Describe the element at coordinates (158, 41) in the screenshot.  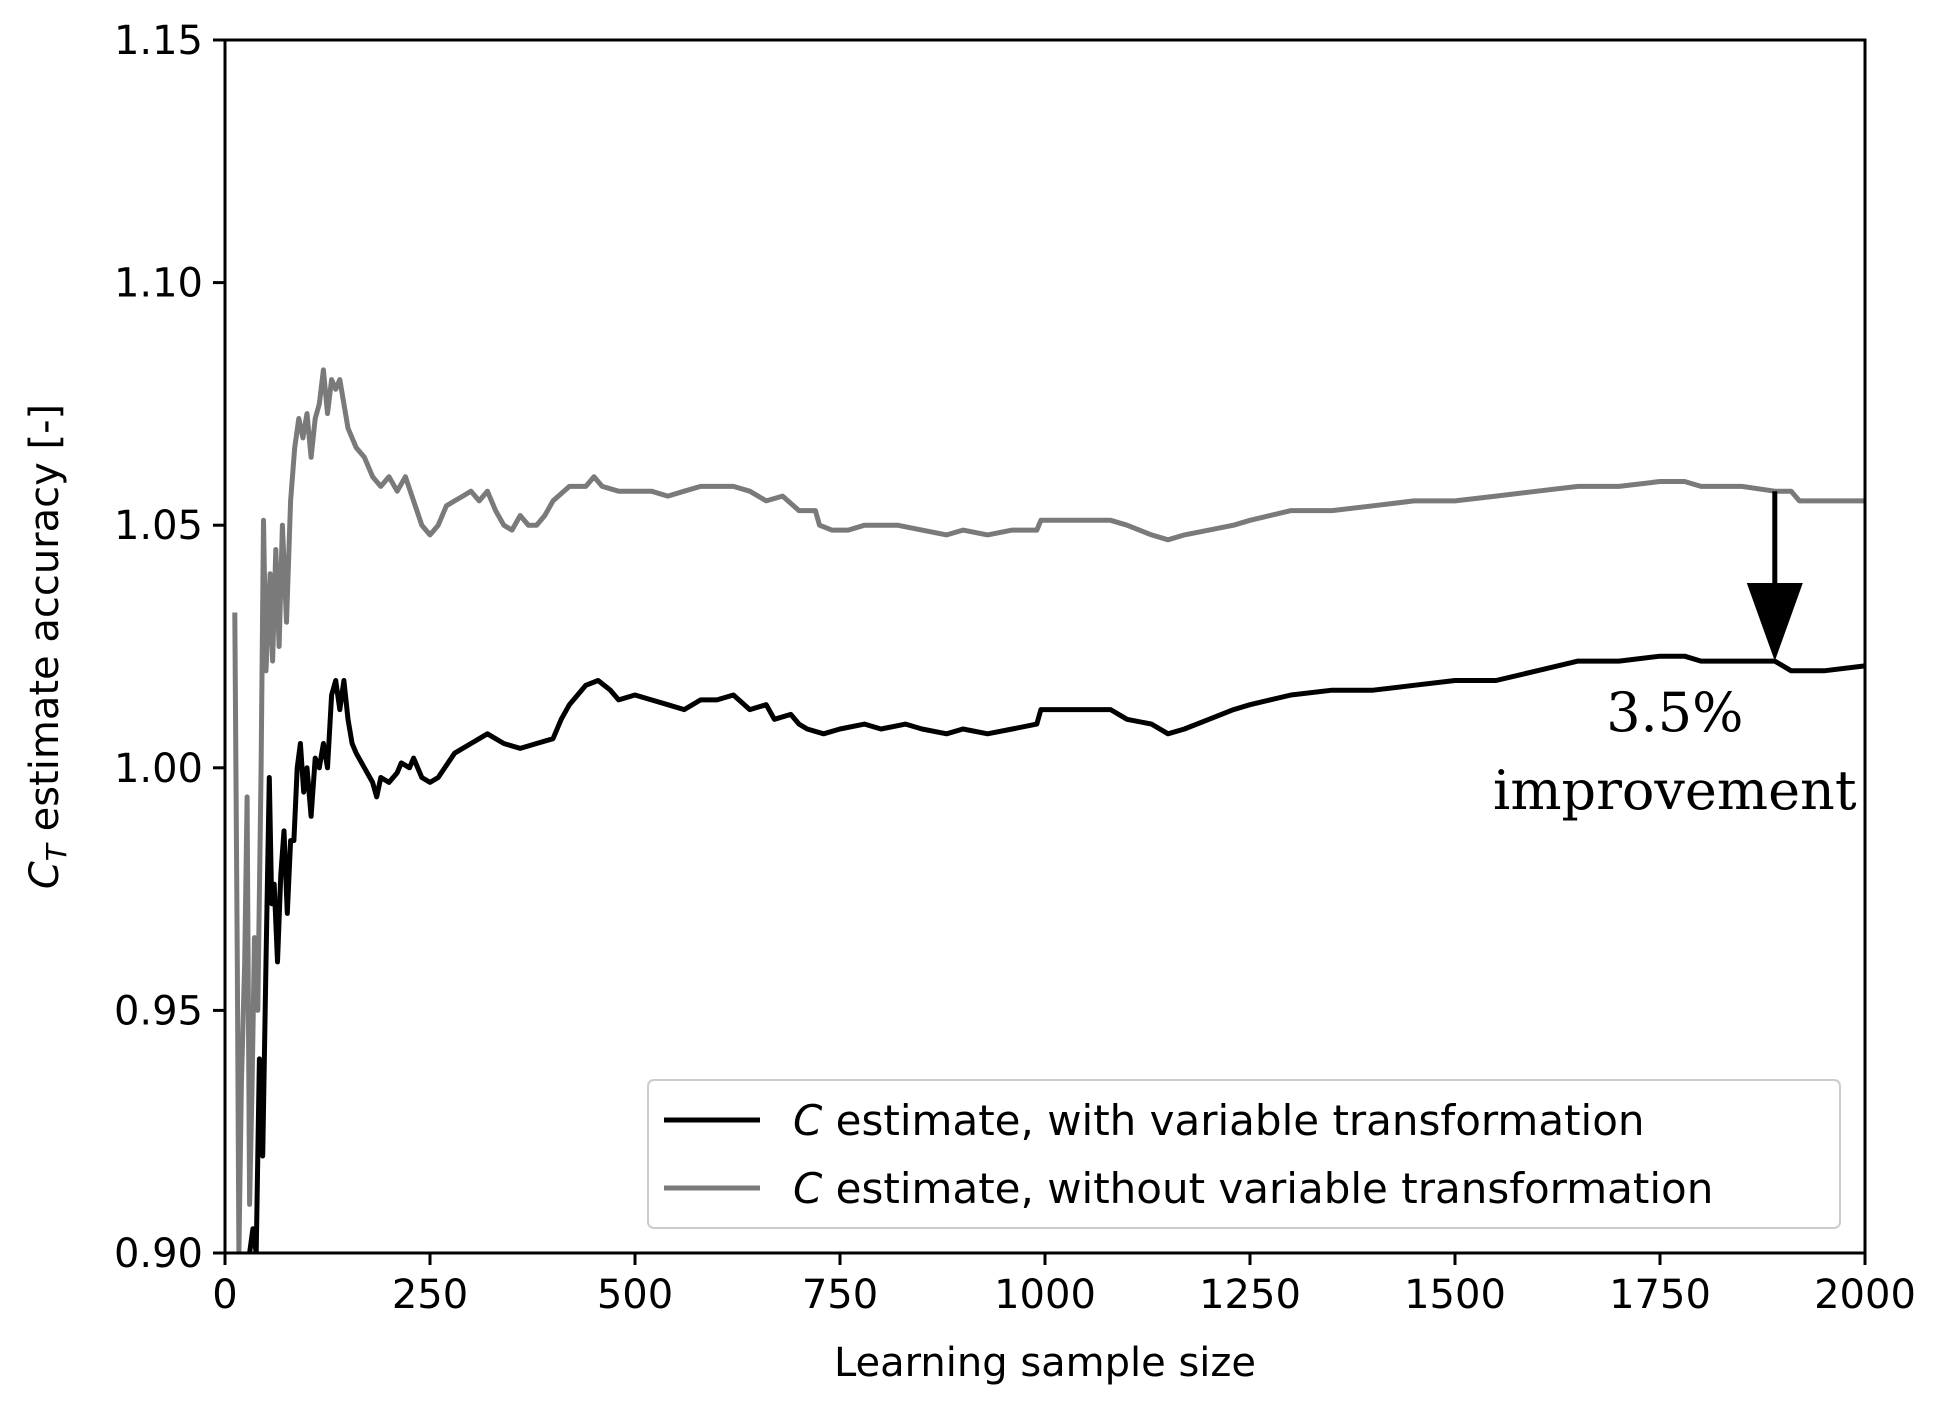
I see `y-tick-label: 1.15` at that location.